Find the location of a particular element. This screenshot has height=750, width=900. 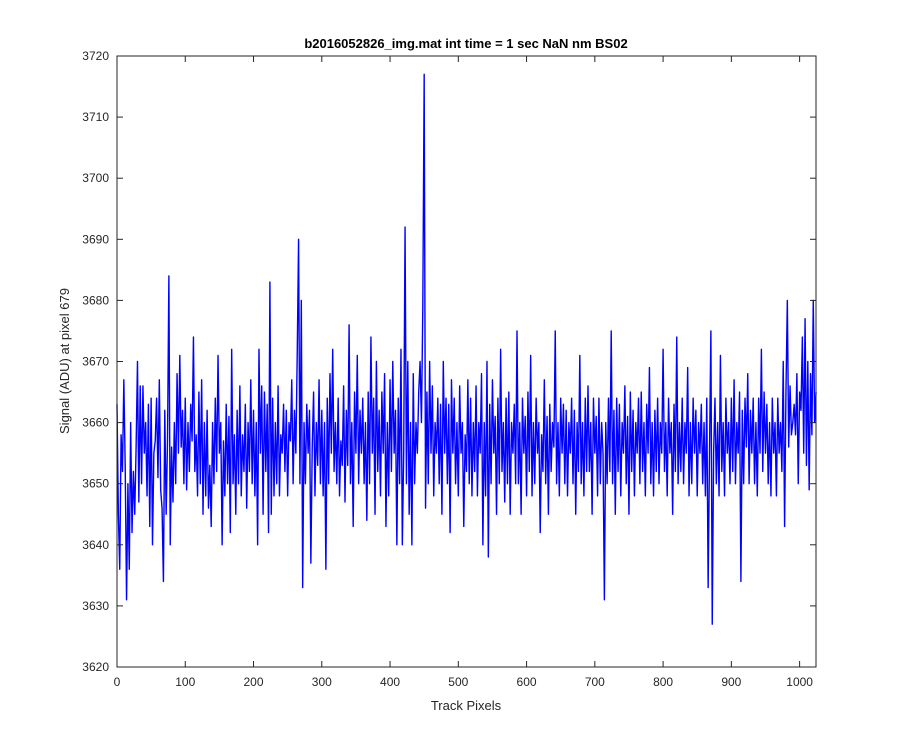

x-tick-label: 800 is located at coordinates (663, 682).